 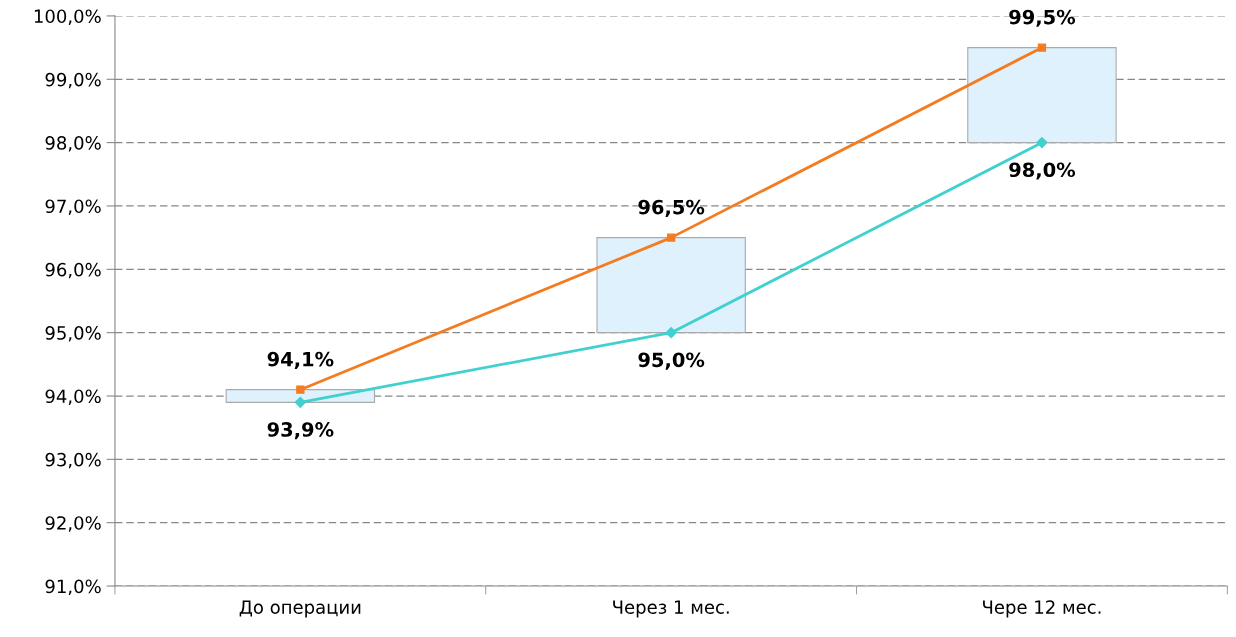 What do you see at coordinates (73, 144) in the screenshot?
I see `y-tick-label: 98,0%` at bounding box center [73, 144].